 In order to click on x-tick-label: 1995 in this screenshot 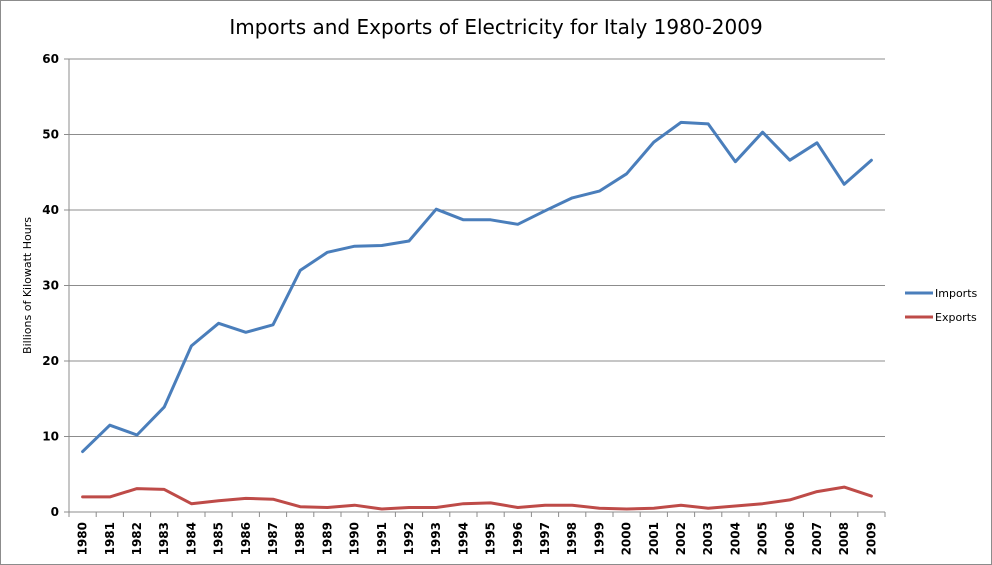, I will do `click(491, 538)`.